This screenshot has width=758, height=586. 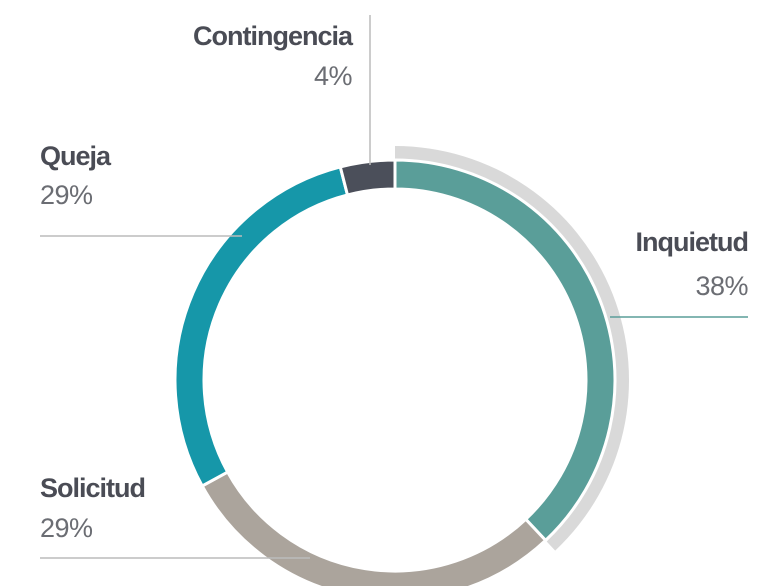 I want to click on category-label: Queja, so click(x=76, y=156).